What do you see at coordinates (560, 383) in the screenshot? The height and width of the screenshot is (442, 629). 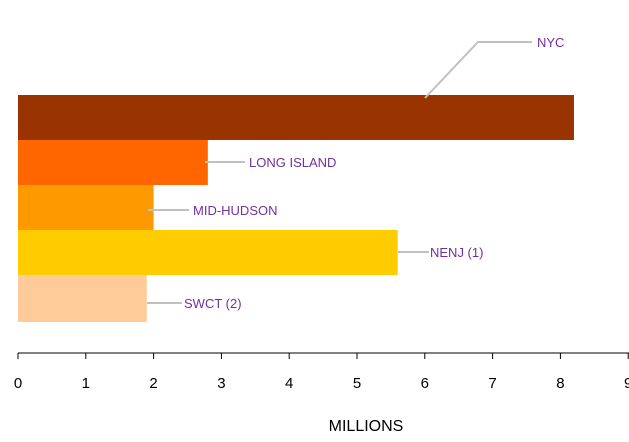 I see `x-tick-label-8: 8` at bounding box center [560, 383].